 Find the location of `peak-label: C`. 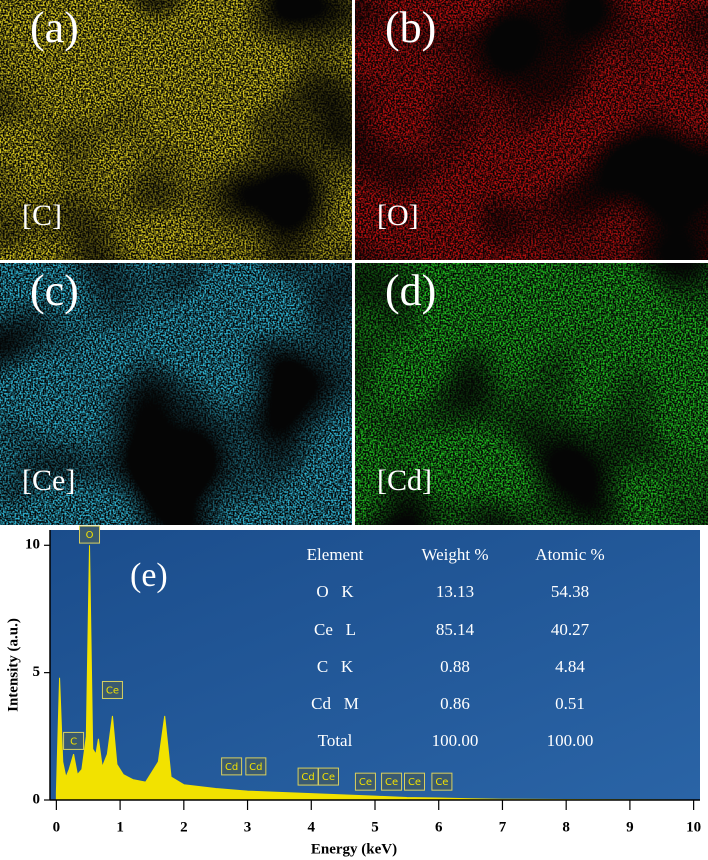

peak-label: C is located at coordinates (73, 741).